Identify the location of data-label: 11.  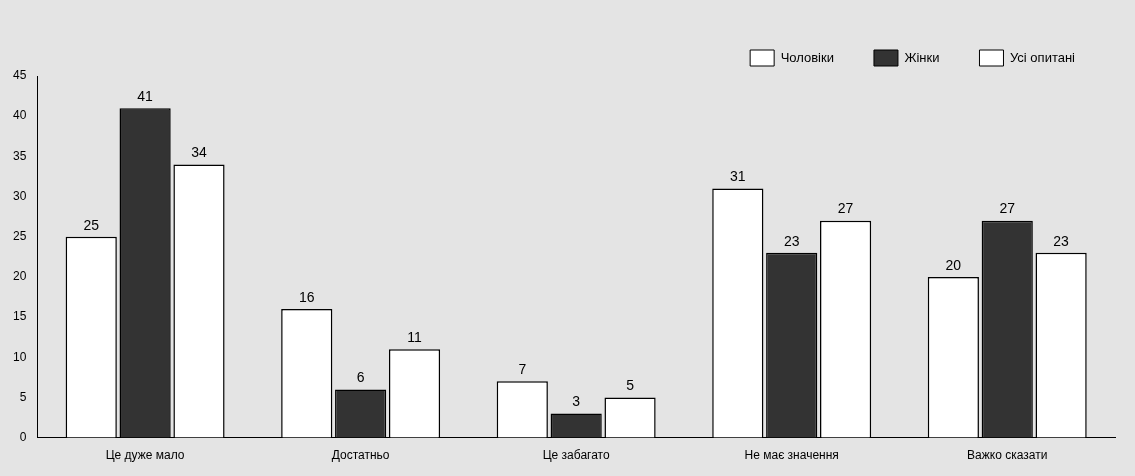
(414, 337).